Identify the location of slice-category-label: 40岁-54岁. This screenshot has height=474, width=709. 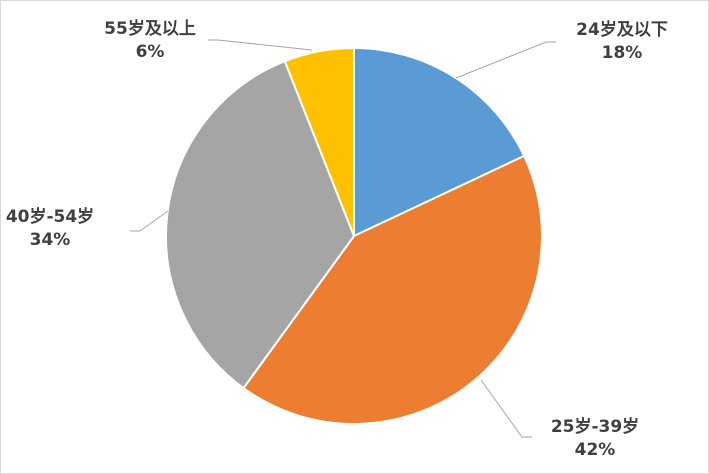
(50, 216).